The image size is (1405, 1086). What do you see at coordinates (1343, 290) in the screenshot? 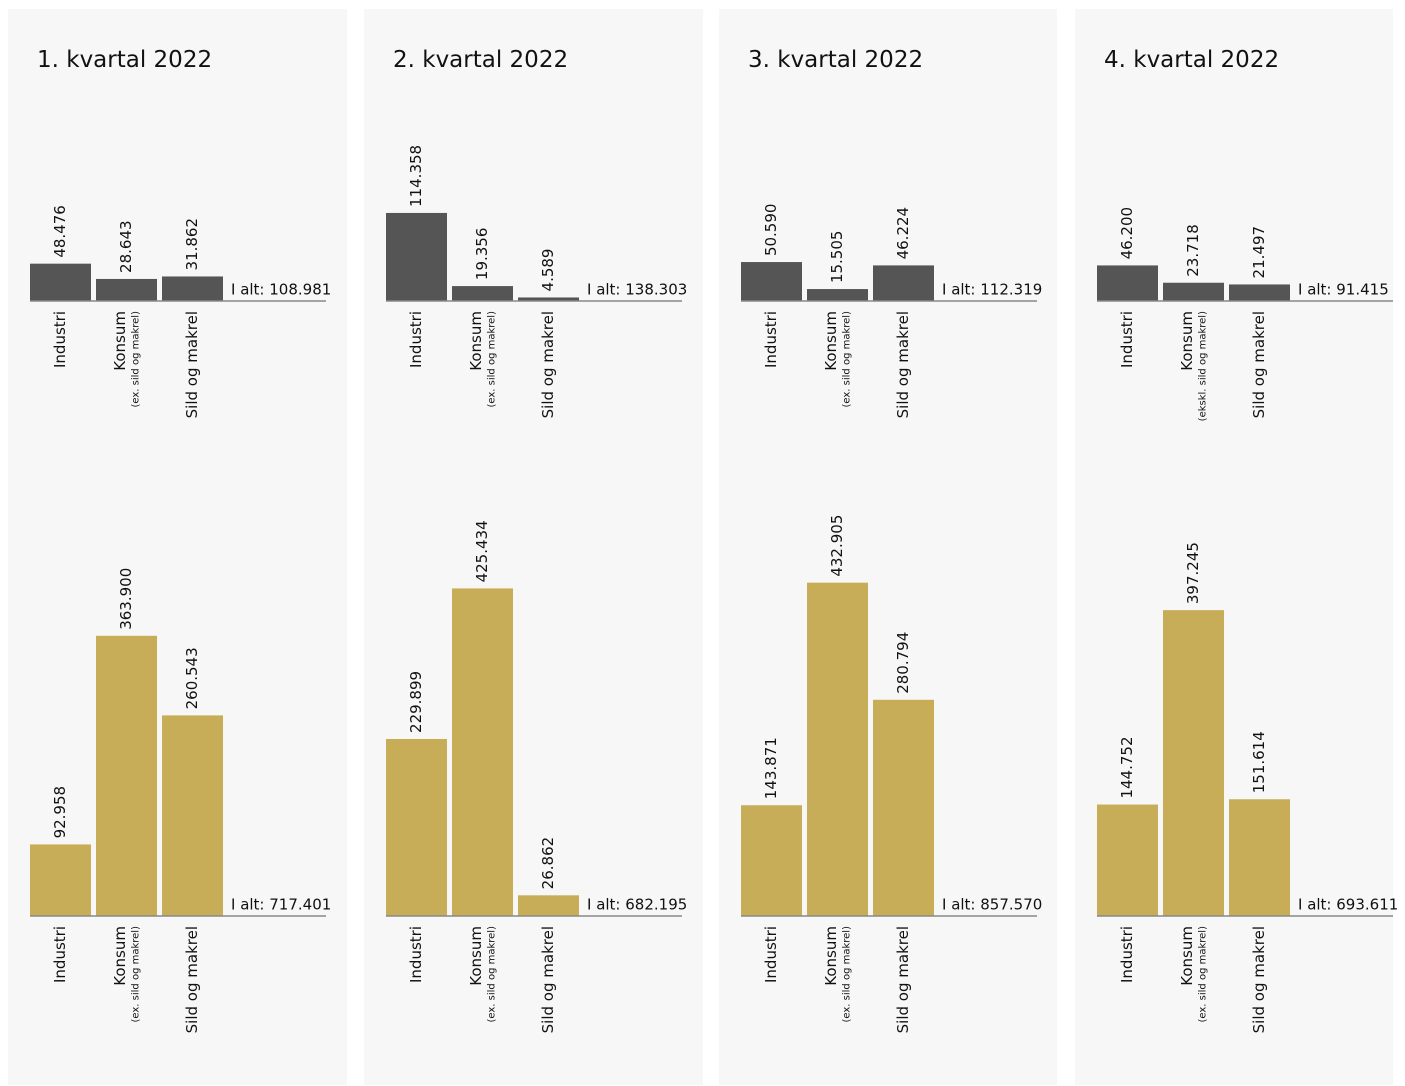
I see `total-label: I alt: 91.415` at bounding box center [1343, 290].